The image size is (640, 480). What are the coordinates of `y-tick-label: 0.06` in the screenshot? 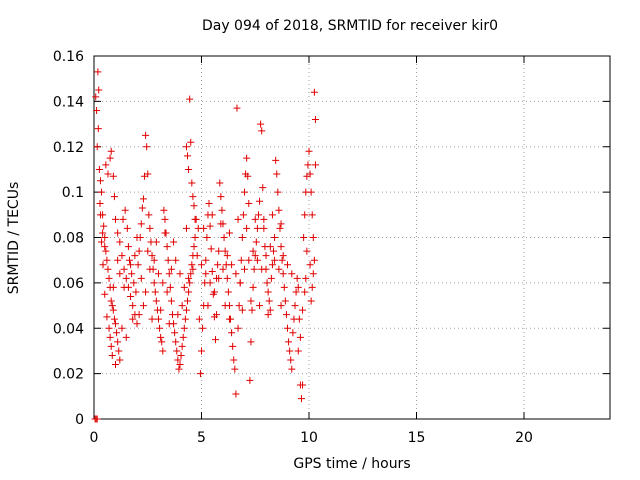 It's located at (68, 284).